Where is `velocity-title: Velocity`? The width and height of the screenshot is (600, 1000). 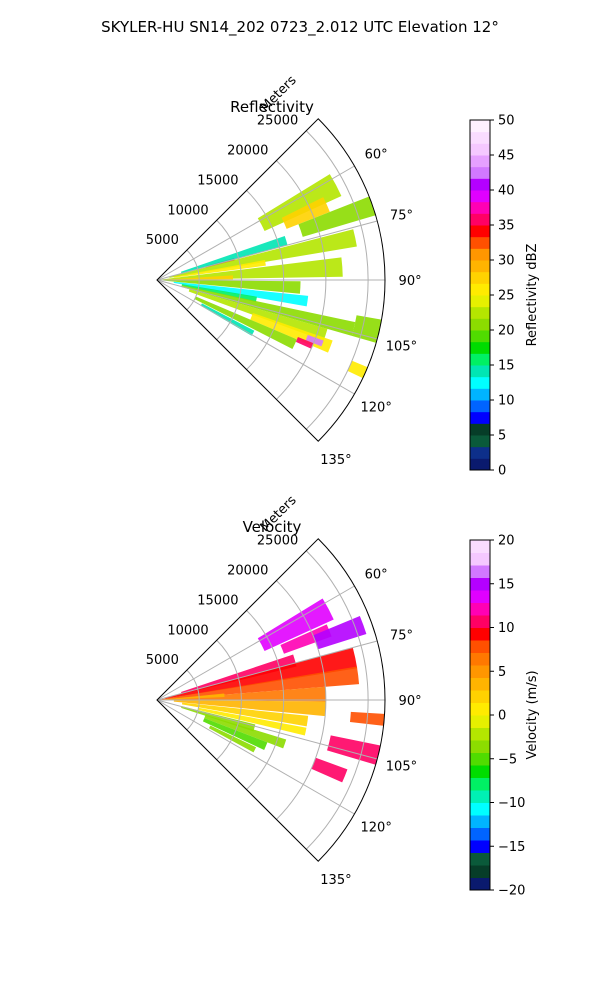
velocity-title: Velocity is located at coordinates (272, 527).